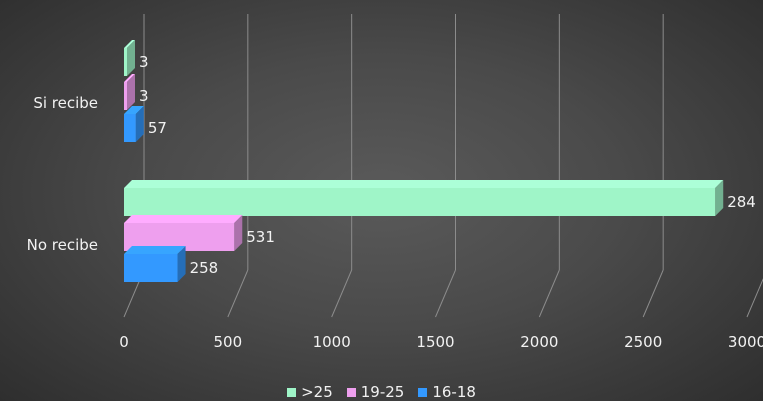 The image size is (763, 401). I want to click on legend-item-16-18: 16-18, so click(447, 392).